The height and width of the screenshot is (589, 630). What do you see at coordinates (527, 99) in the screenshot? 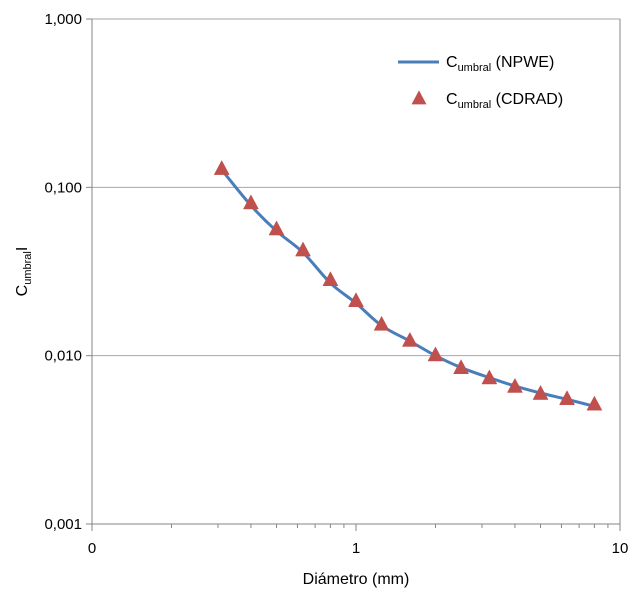
I see `legend-label-suffix: (CDRAD)` at bounding box center [527, 99].